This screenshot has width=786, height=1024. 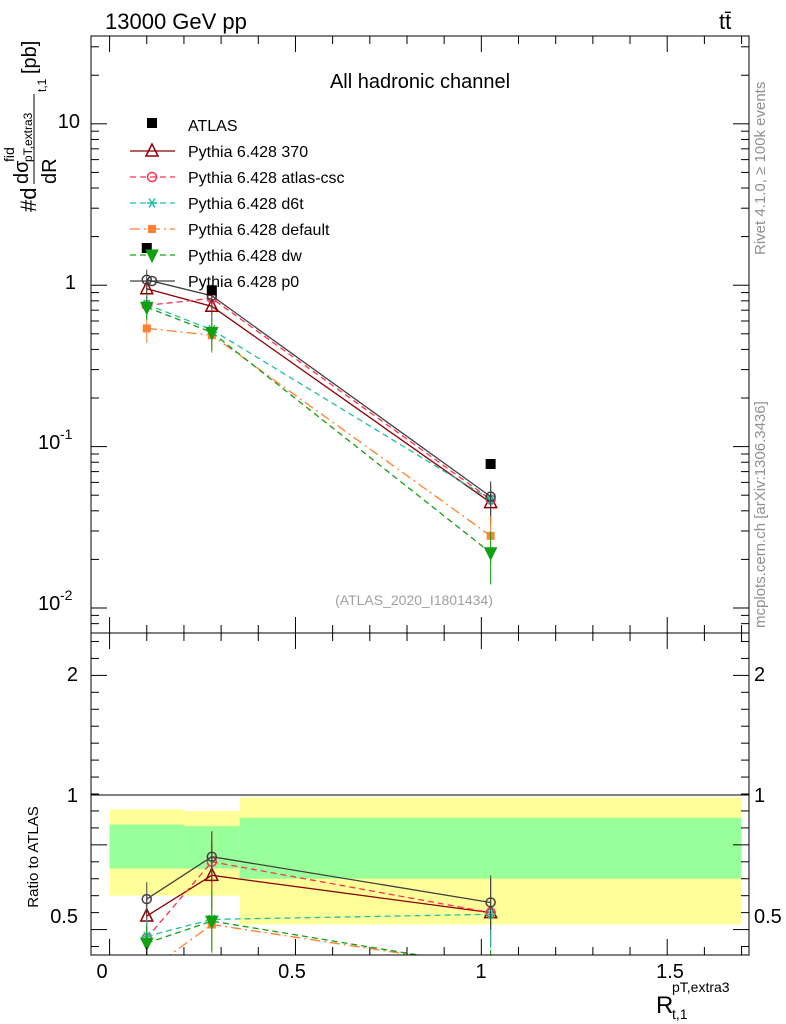 I want to click on legend-marker-p0, so click(x=152, y=281).